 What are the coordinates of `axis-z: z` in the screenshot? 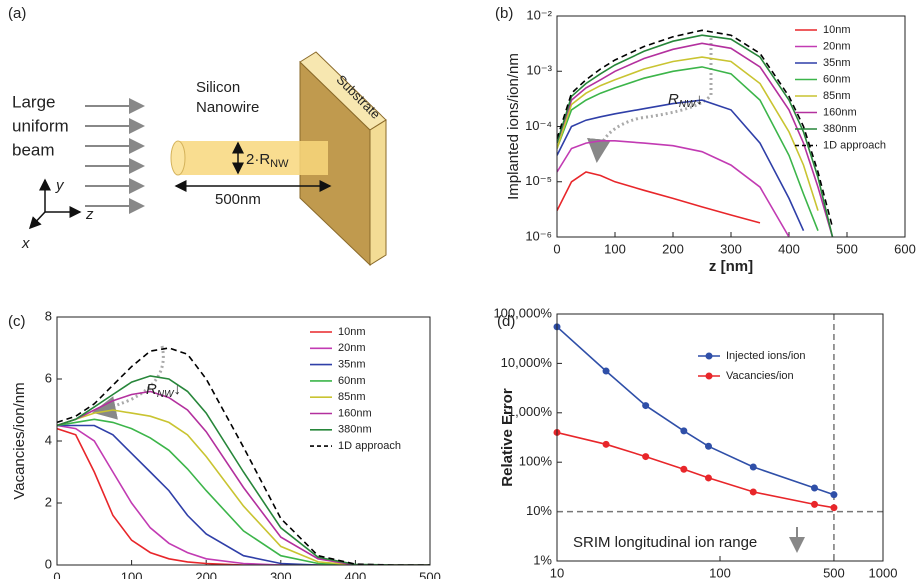 It's located at (89, 214).